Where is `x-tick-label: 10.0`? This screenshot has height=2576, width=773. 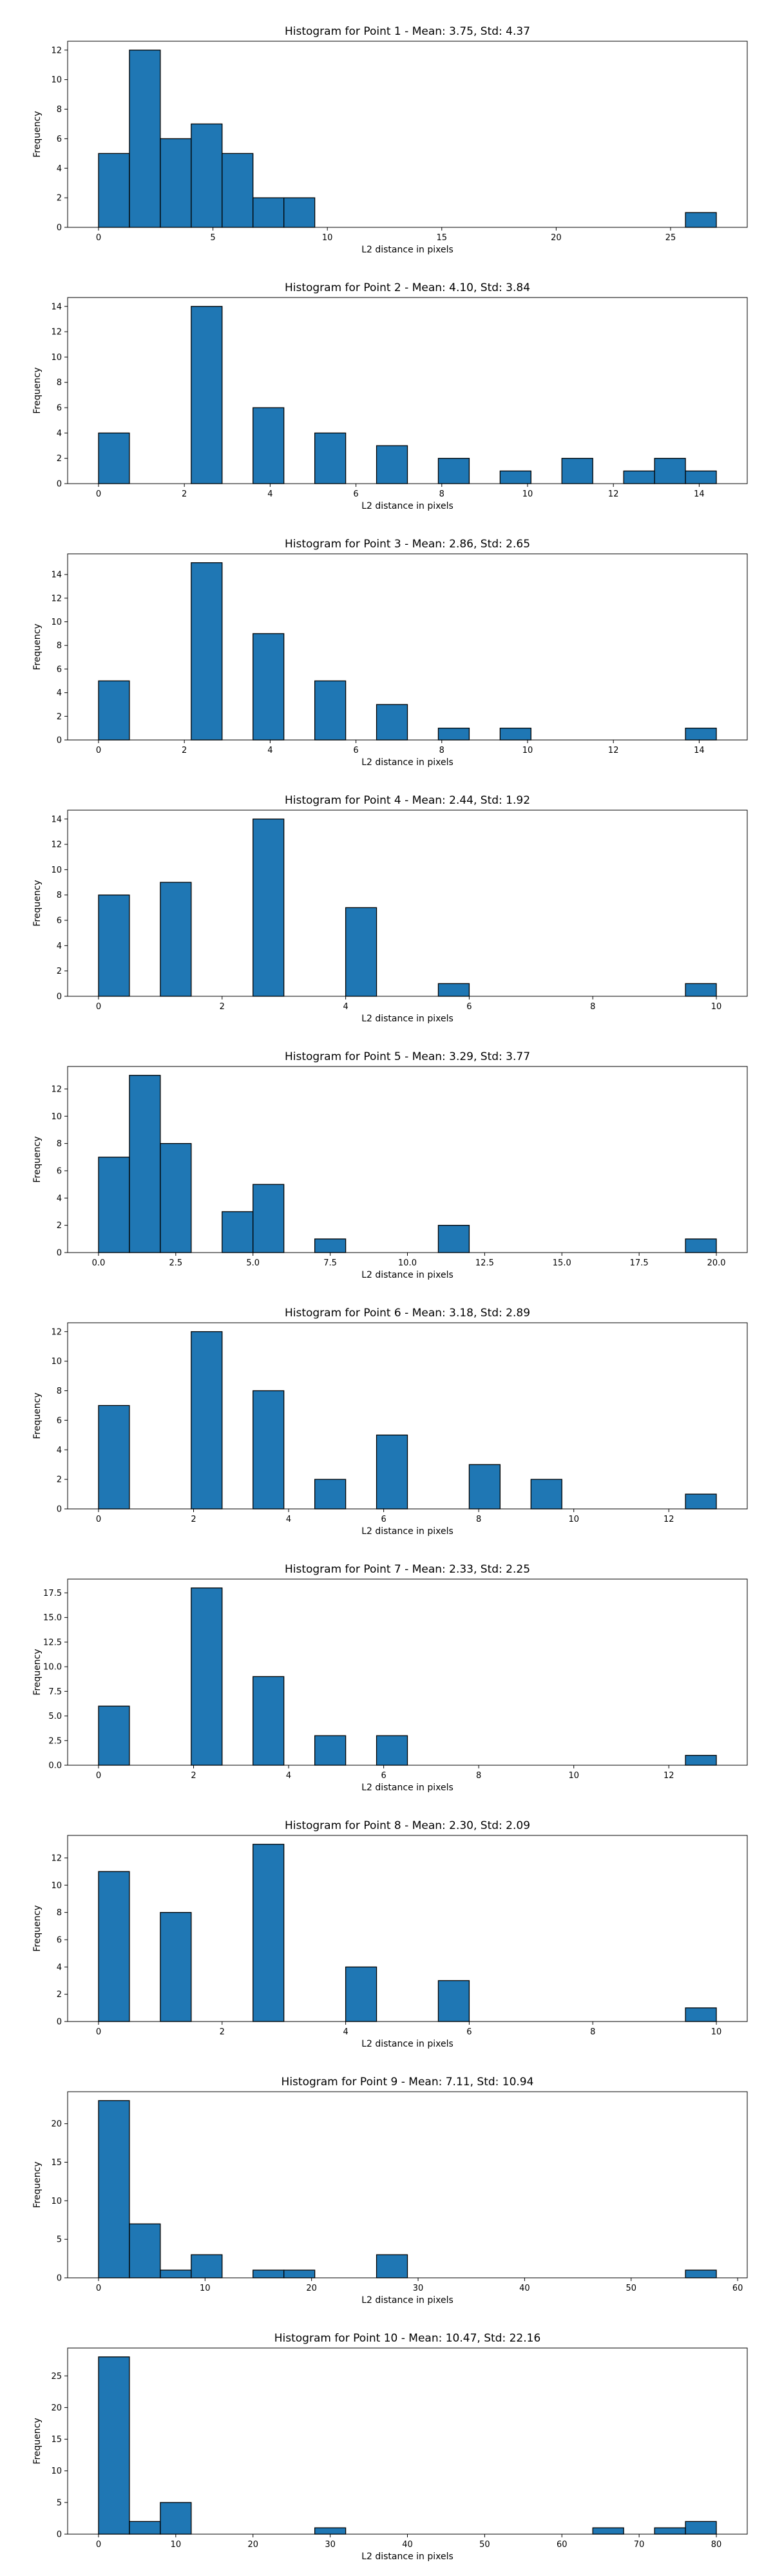
x-tick-label: 10.0 is located at coordinates (407, 1263).